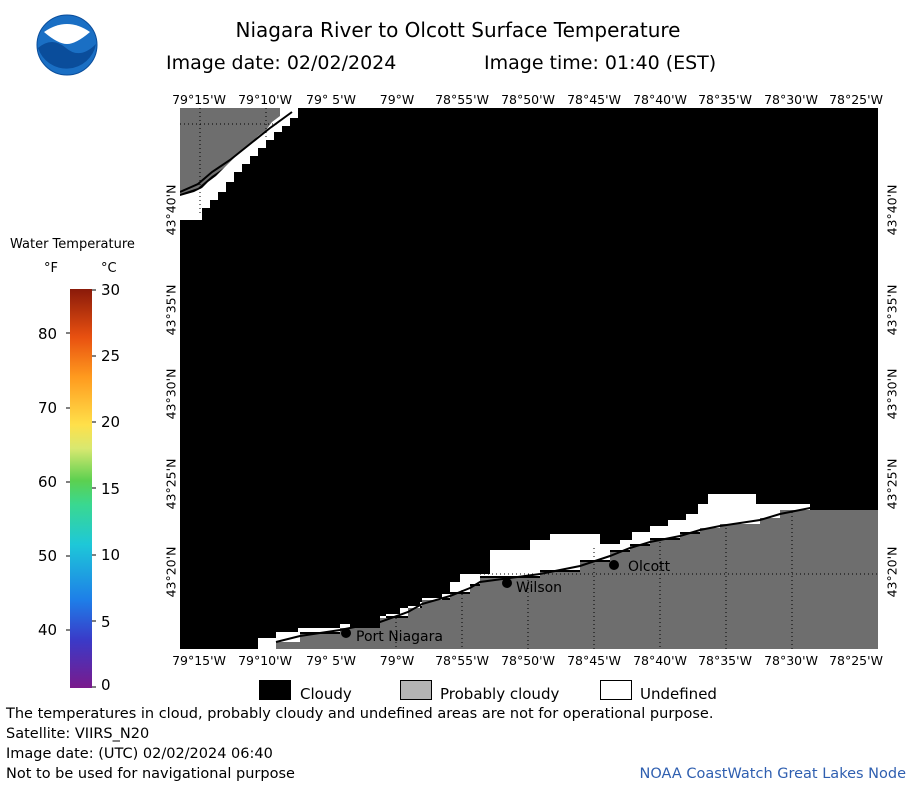 The height and width of the screenshot is (790, 916). I want to click on place-dot-port-niagara, so click(346, 633).